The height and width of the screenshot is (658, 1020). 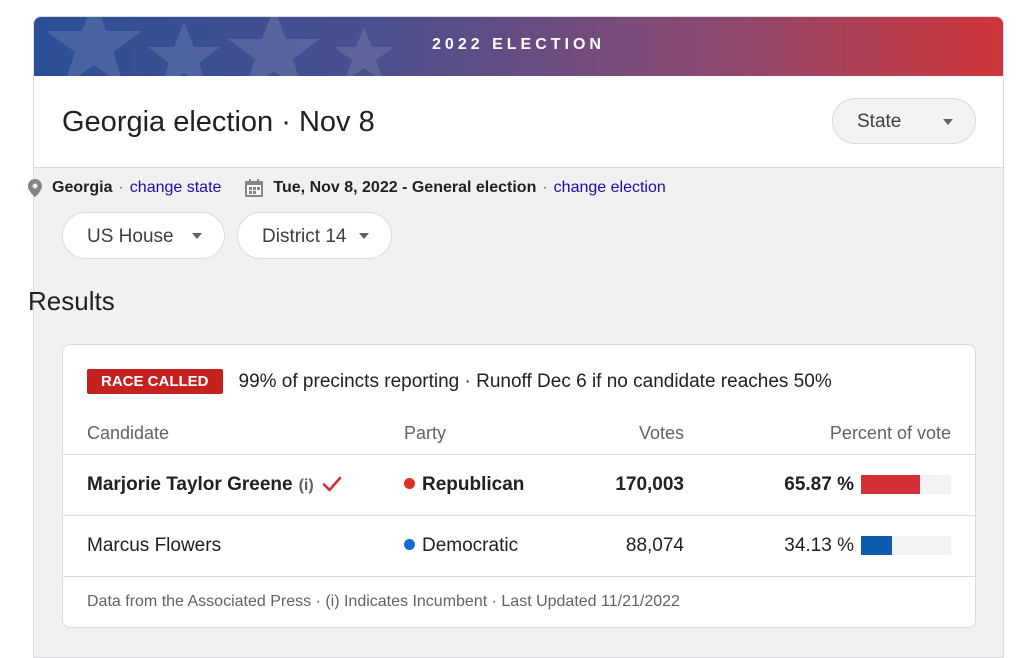 What do you see at coordinates (130, 236) in the screenshot?
I see `office-select-label: US House` at bounding box center [130, 236].